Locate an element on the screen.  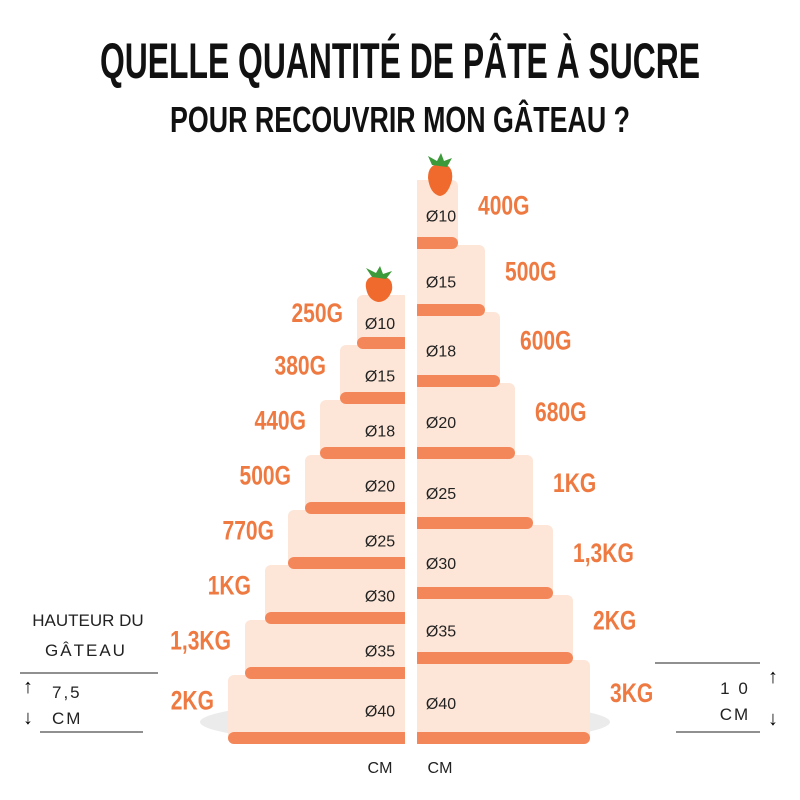
height-value: 7,5 is located at coordinates (67, 692).